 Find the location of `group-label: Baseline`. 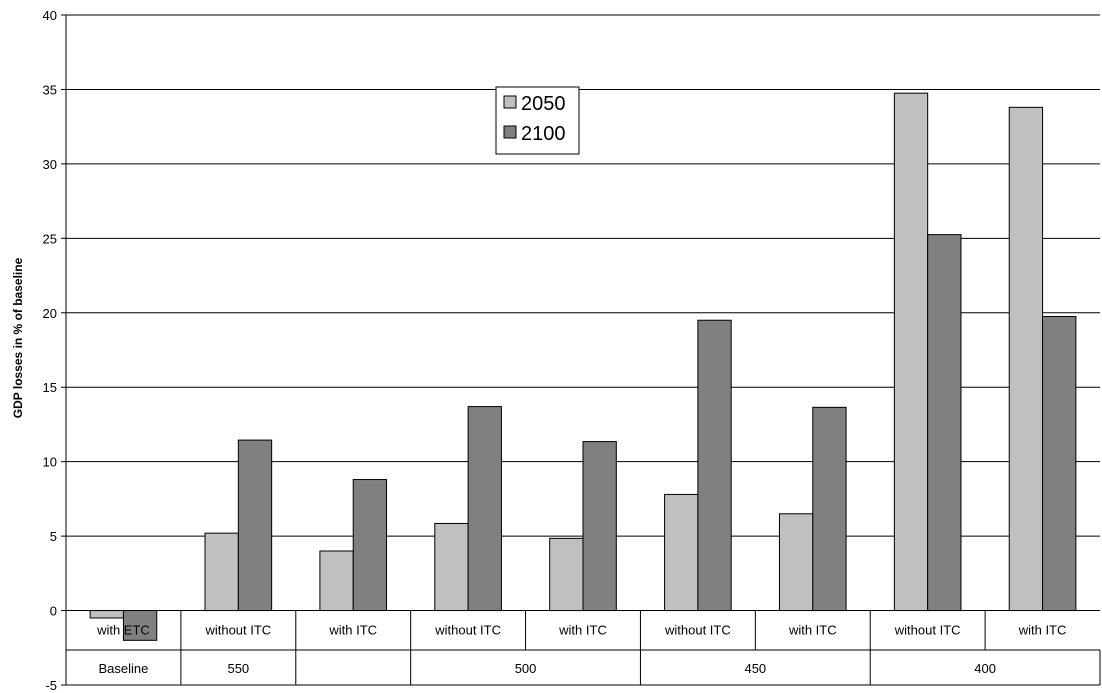

group-label: Baseline is located at coordinates (124, 668).